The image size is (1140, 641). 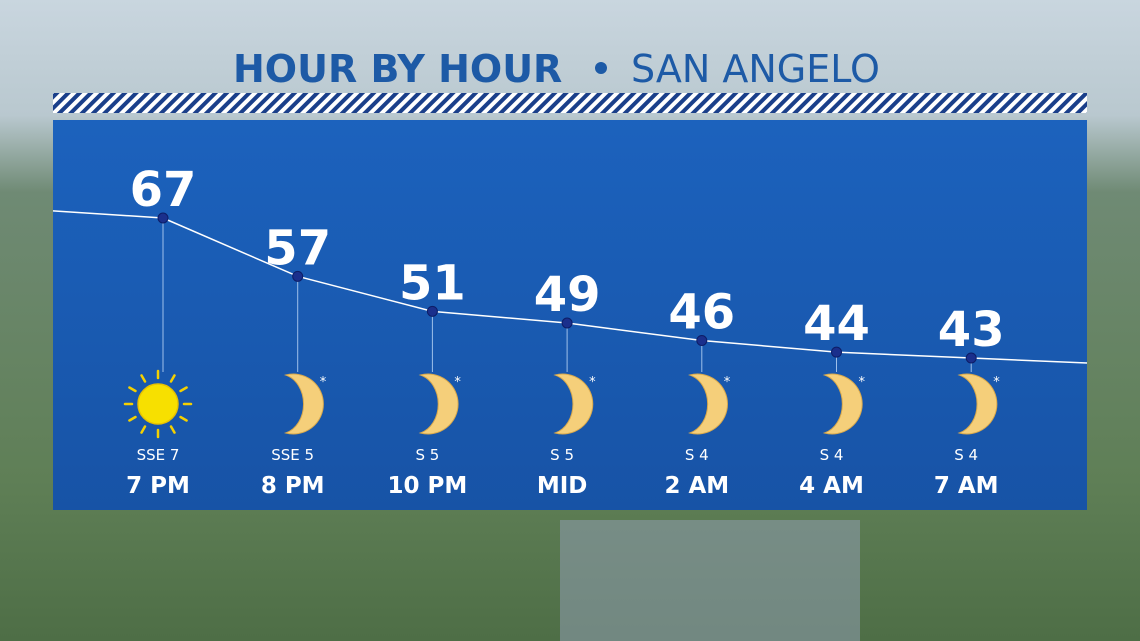 What do you see at coordinates (831, 486) in the screenshot?
I see `time-label: 4 AM` at bounding box center [831, 486].